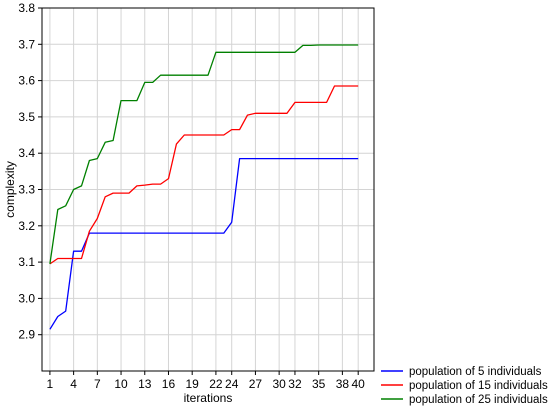 The height and width of the screenshot is (412, 550). What do you see at coordinates (26, 81) in the screenshot?
I see `y-tick-label: 3.6` at bounding box center [26, 81].